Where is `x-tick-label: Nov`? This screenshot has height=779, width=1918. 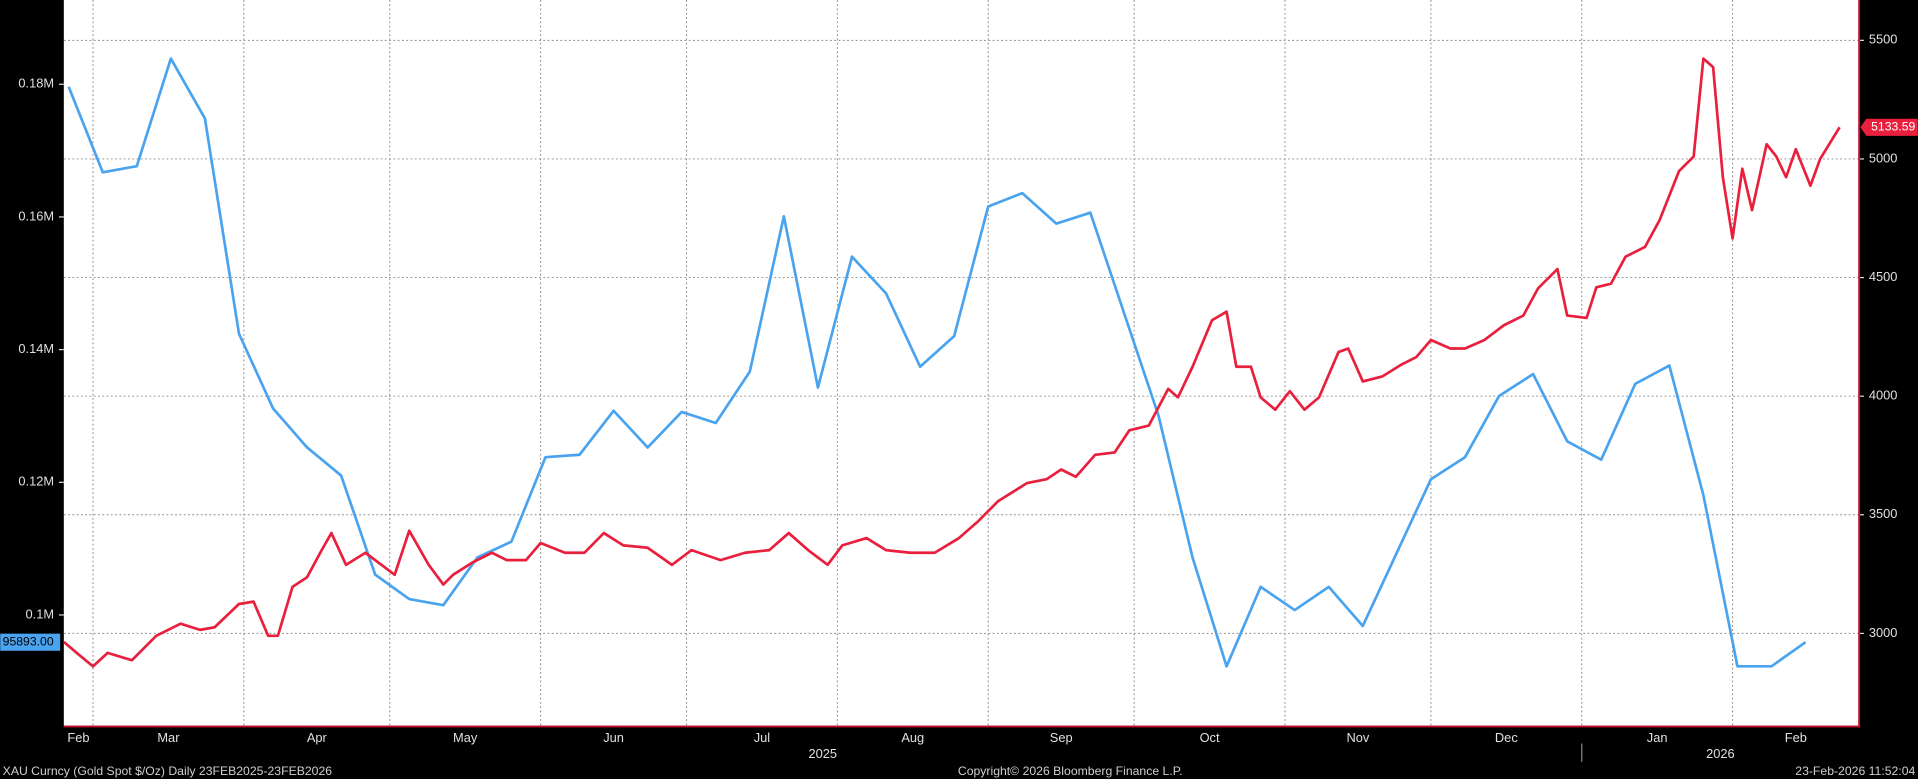
x-tick-label: Nov is located at coordinates (1358, 737).